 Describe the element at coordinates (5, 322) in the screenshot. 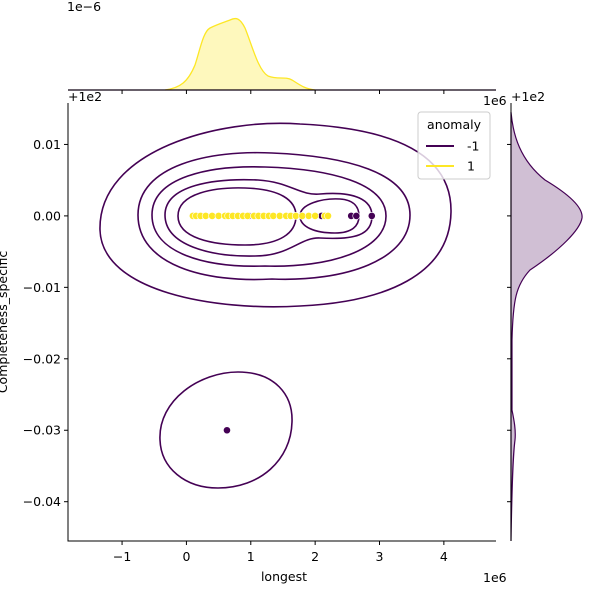

I see `y-axis-label: Completeness_specific` at that location.